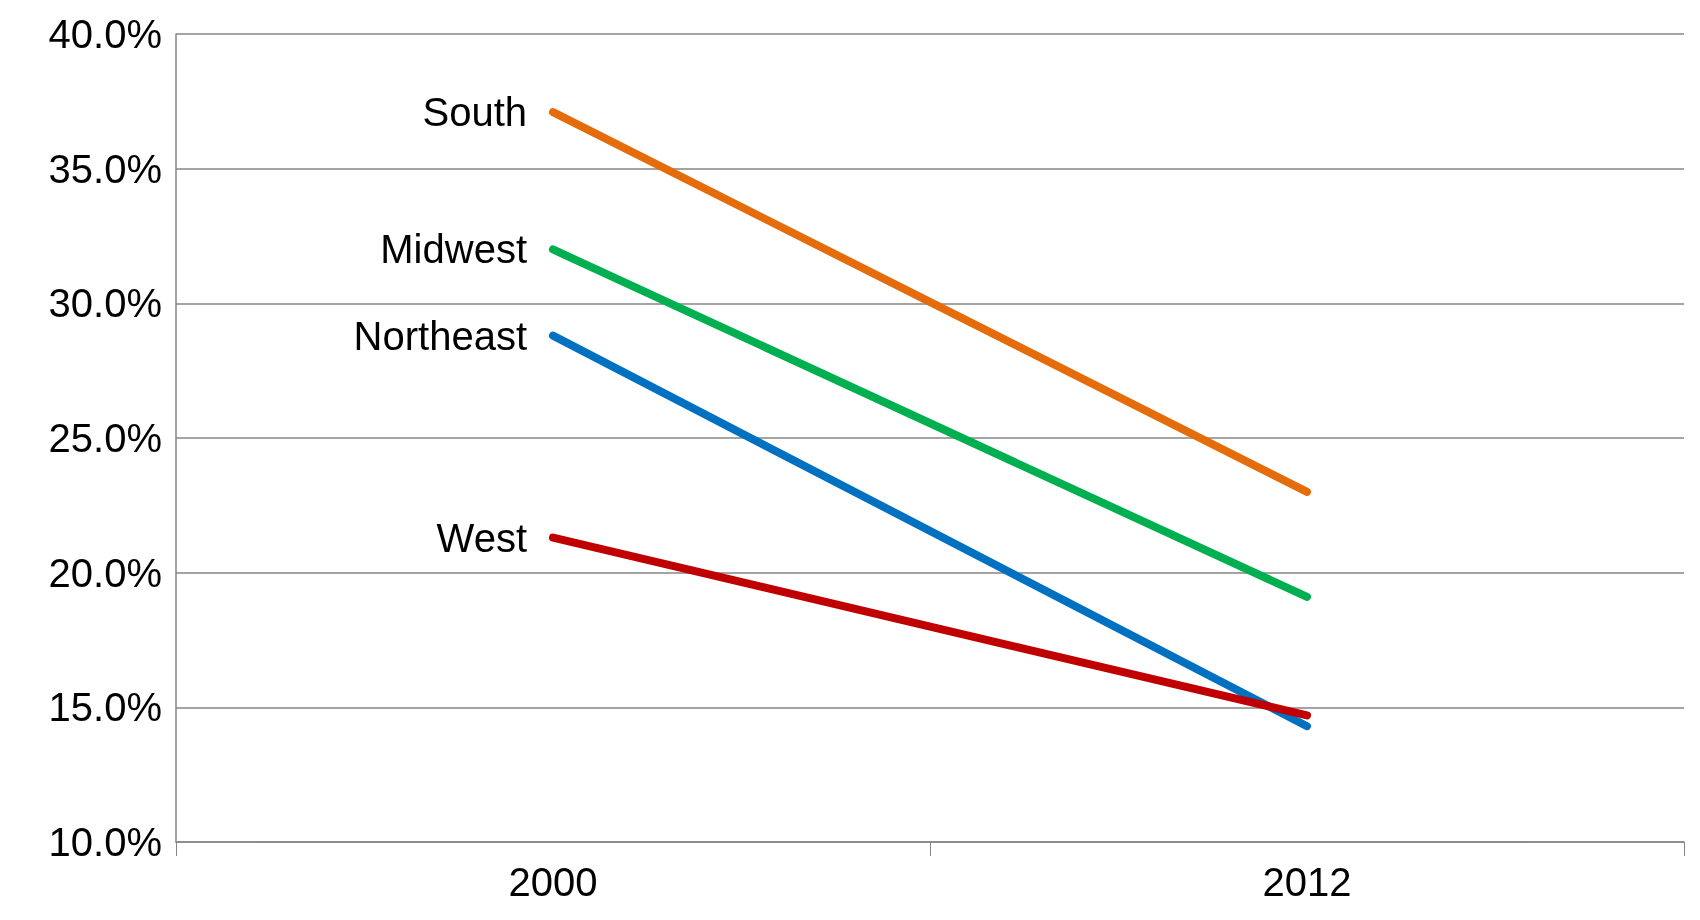  I want to click on series-label: Midwest, so click(453, 249).